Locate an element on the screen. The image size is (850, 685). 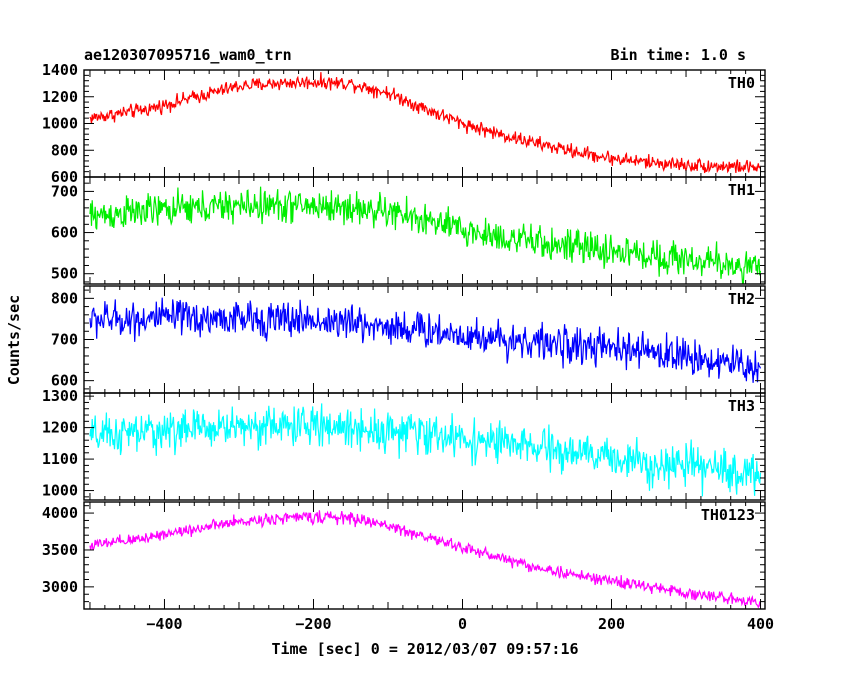
light-curve-series-th0123 is located at coordinates (425, 559).